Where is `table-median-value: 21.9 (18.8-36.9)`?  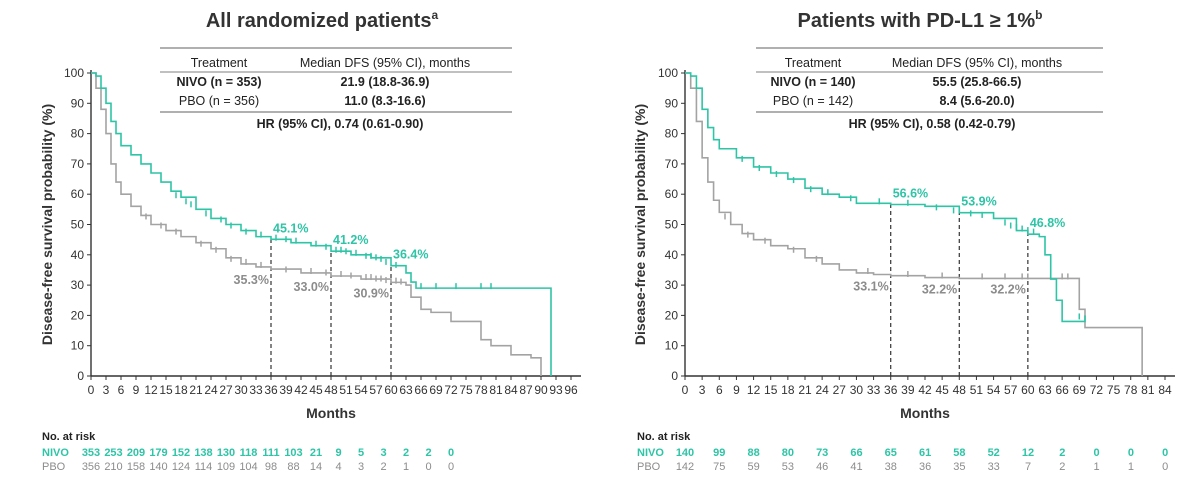
table-median-value: 21.9 (18.8-36.9) is located at coordinates (385, 82).